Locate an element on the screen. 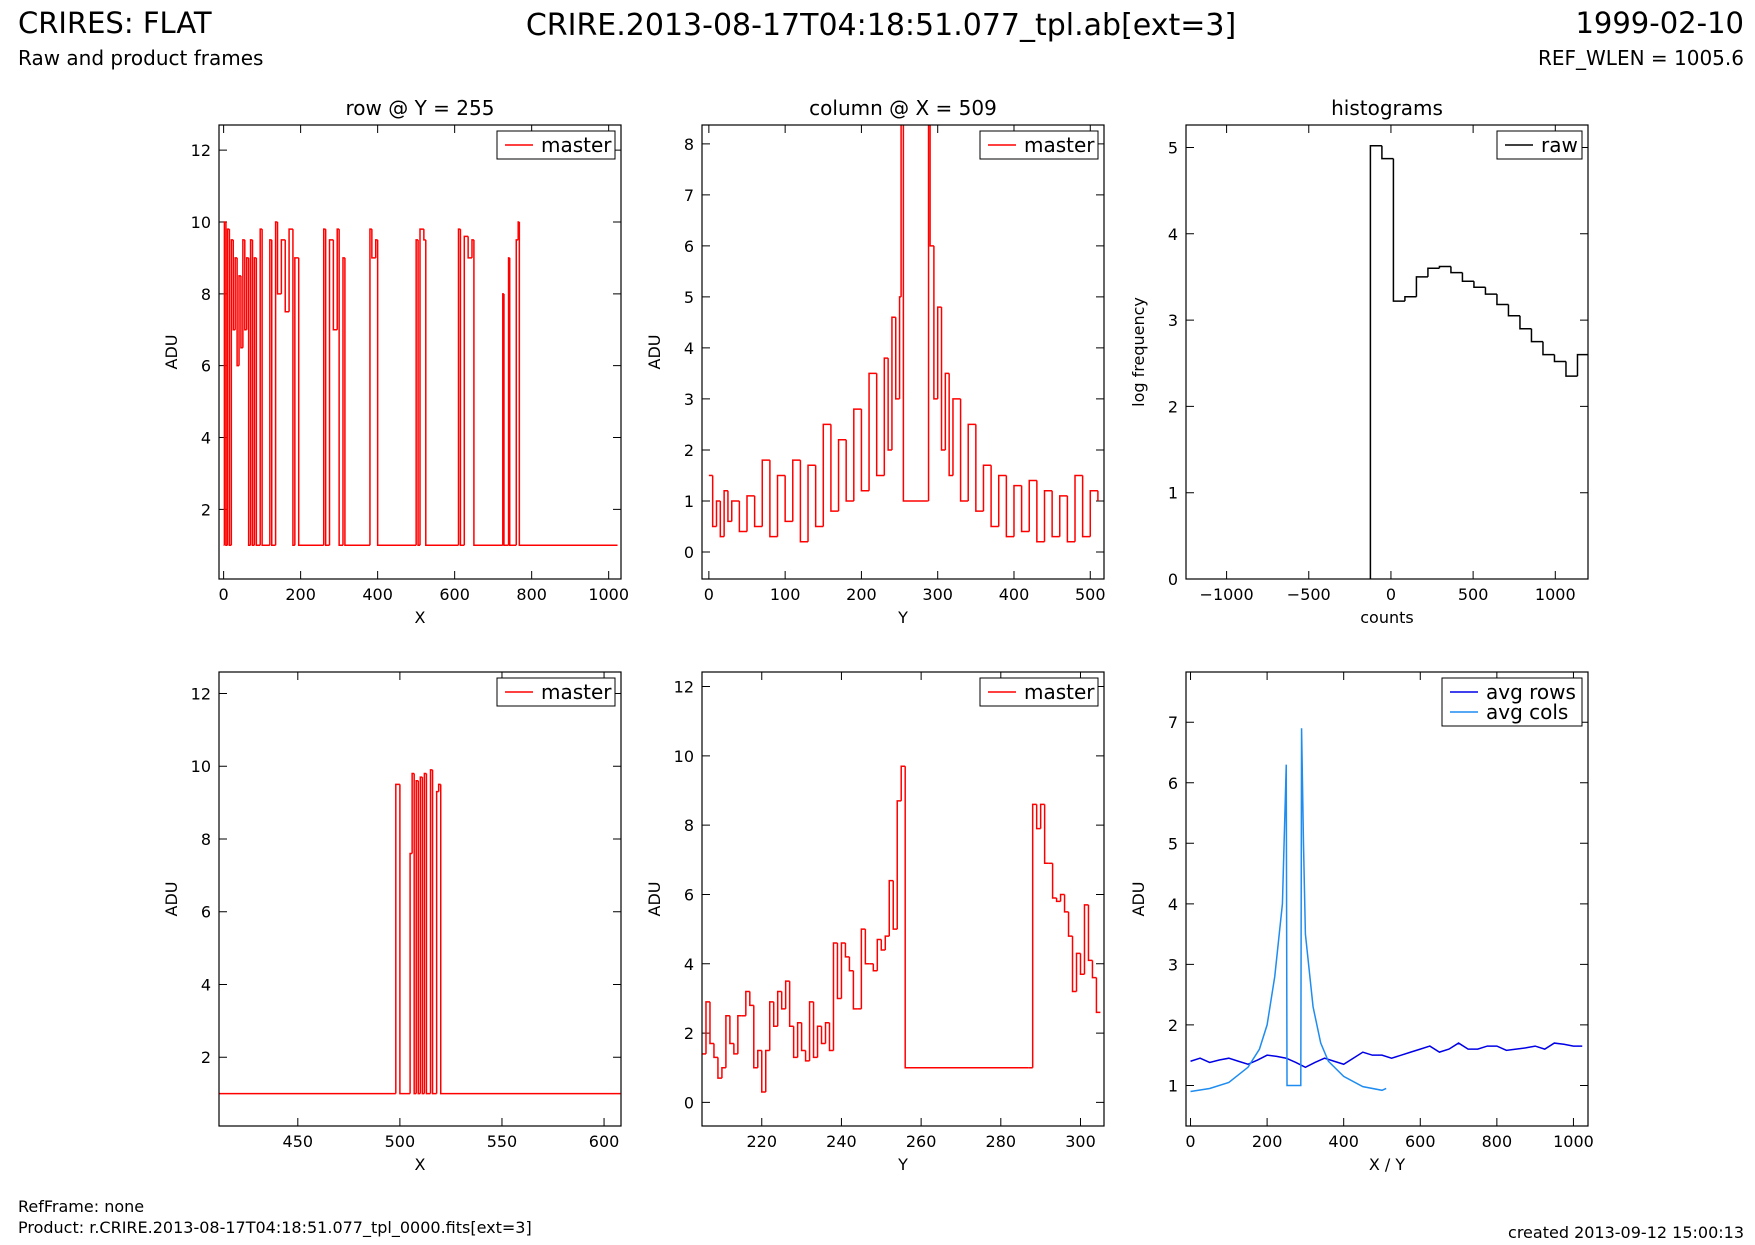 This screenshot has width=1755, height=1245. plot-area is located at coordinates (420, 383).